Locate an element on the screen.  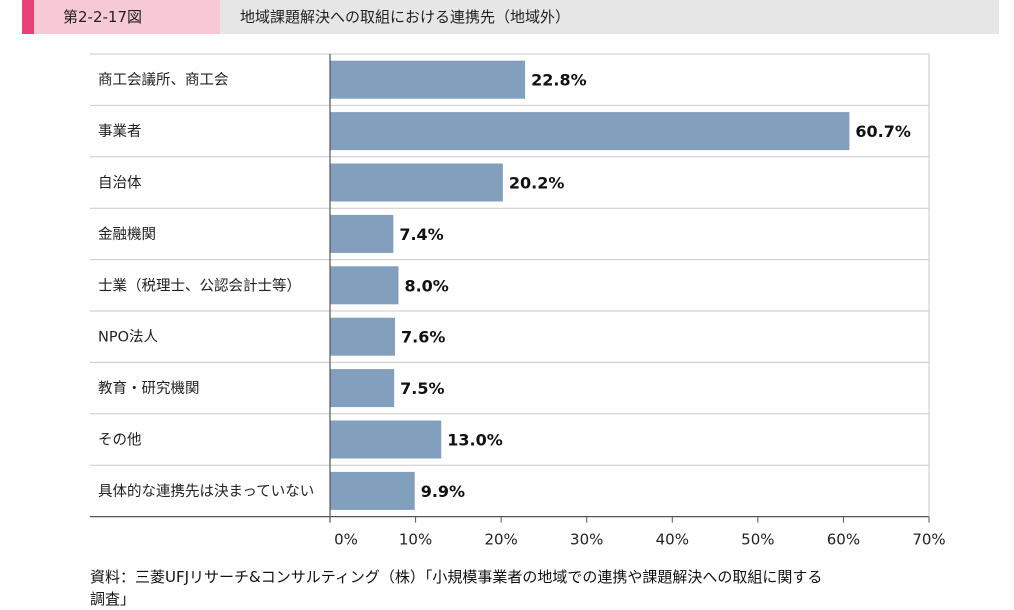
figure-header: 第2-2-17図 地域課題解決への取組における連携先（地域外） is located at coordinates (510, 17).